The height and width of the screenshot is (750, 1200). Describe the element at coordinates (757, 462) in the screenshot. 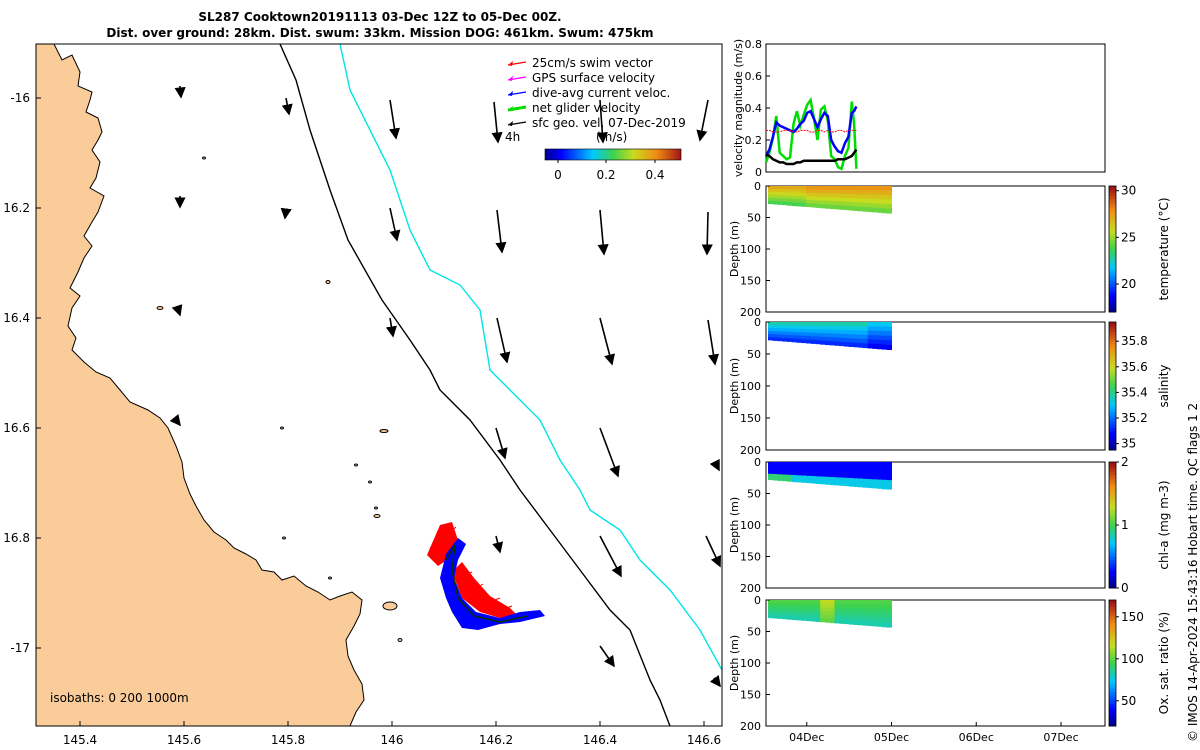

I see `depth-tick-label: 0` at that location.